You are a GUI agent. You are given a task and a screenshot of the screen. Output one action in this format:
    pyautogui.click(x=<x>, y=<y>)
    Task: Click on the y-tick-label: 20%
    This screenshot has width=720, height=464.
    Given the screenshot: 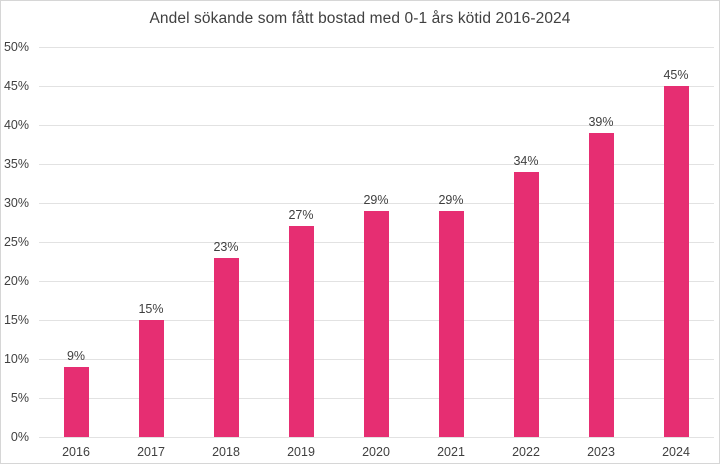 What is the action you would take?
    pyautogui.click(x=16, y=281)
    